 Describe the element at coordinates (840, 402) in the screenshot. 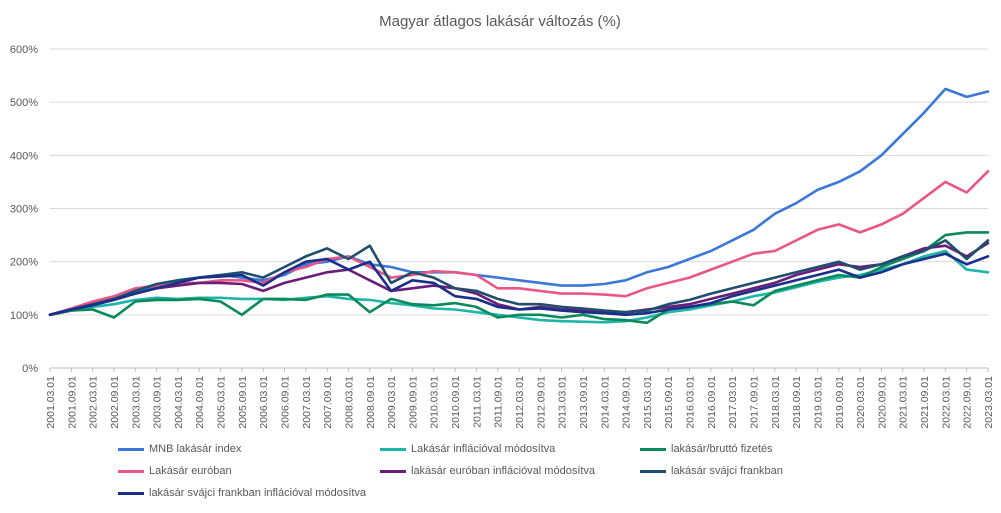

I see `x-tick-label: 2019.09.01` at that location.